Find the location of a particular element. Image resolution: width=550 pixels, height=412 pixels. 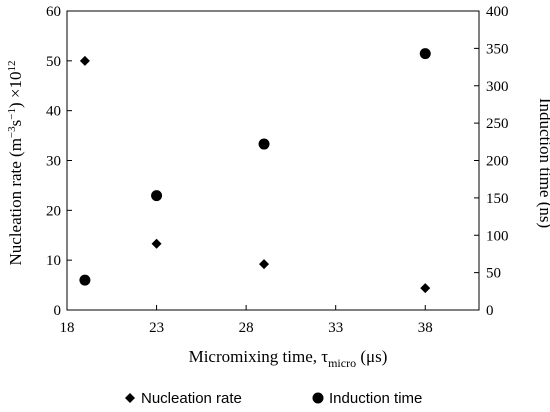

y-right-tick-label: 100 is located at coordinates (497, 236).